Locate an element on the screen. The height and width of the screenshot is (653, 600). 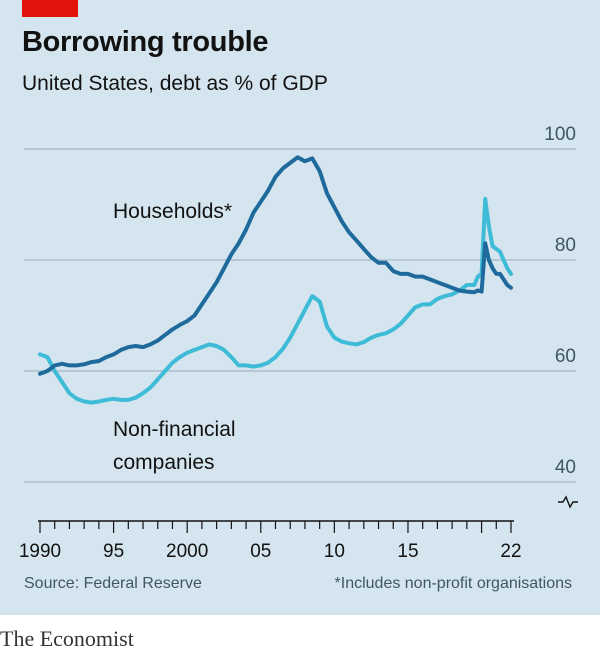
footnote: *Includes non-profit organisations is located at coordinates (453, 583).